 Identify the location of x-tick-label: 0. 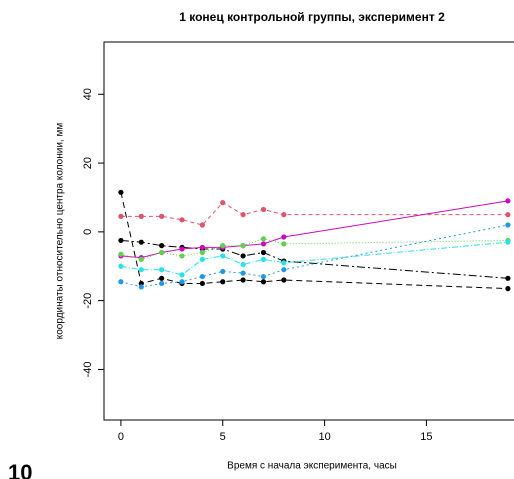
(121, 437).